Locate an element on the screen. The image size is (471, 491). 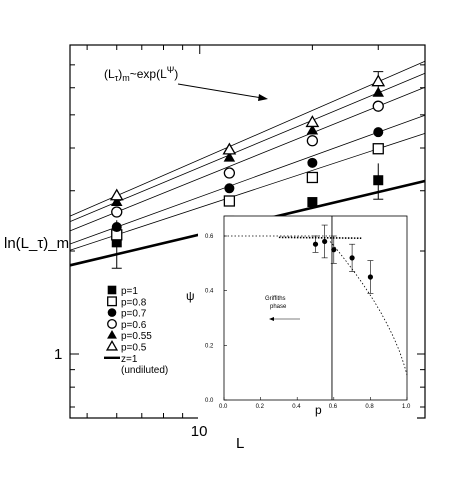
inset-x-tick-label: 1.0 is located at coordinates (406, 407).